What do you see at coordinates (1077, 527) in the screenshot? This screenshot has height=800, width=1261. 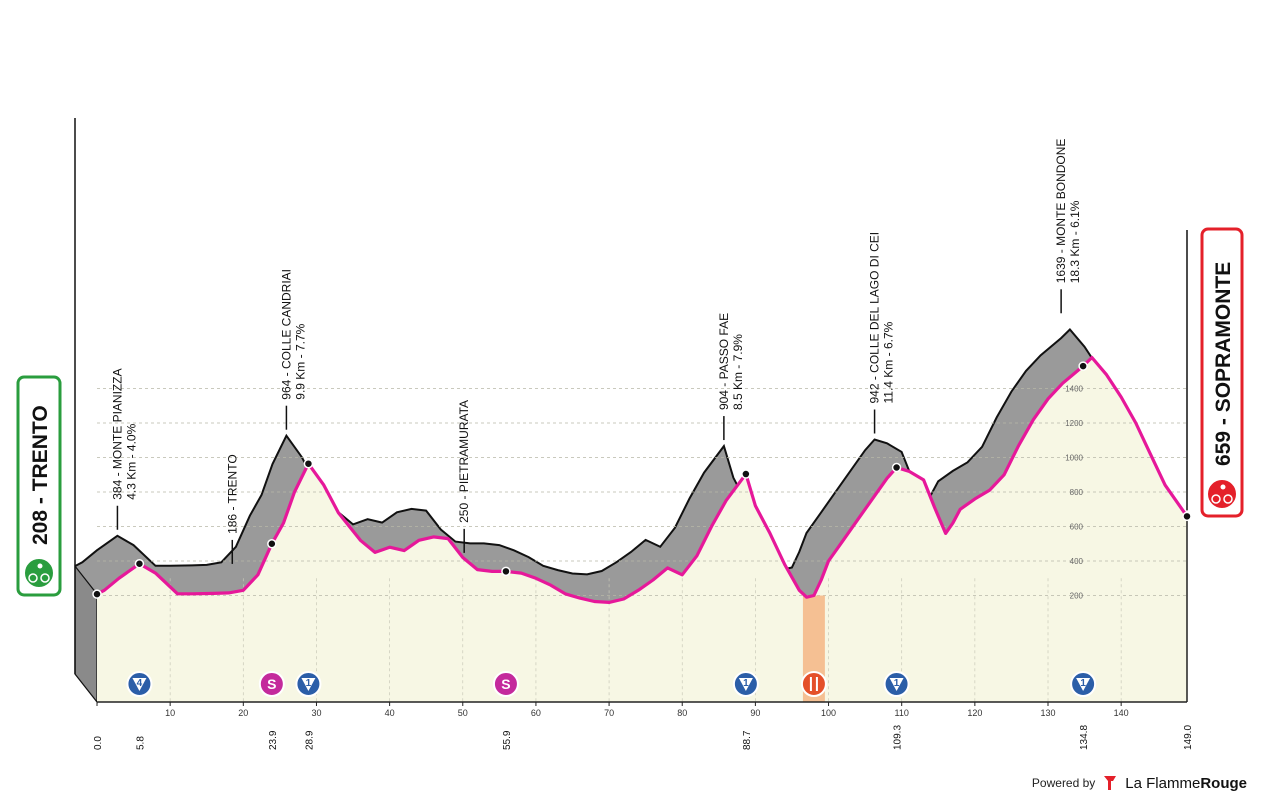 I see `altitude-tick-label: 600` at bounding box center [1077, 527].